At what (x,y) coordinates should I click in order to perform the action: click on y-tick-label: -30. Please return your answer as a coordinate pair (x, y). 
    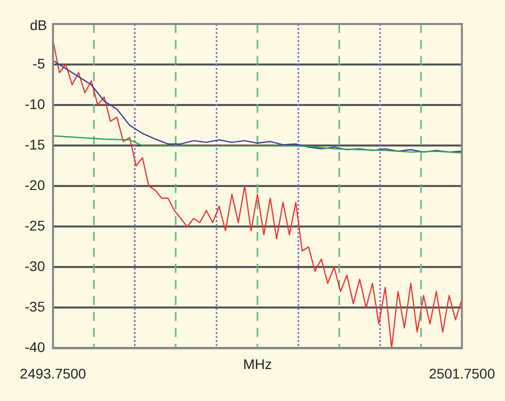
    Looking at the image, I should click on (35, 266).